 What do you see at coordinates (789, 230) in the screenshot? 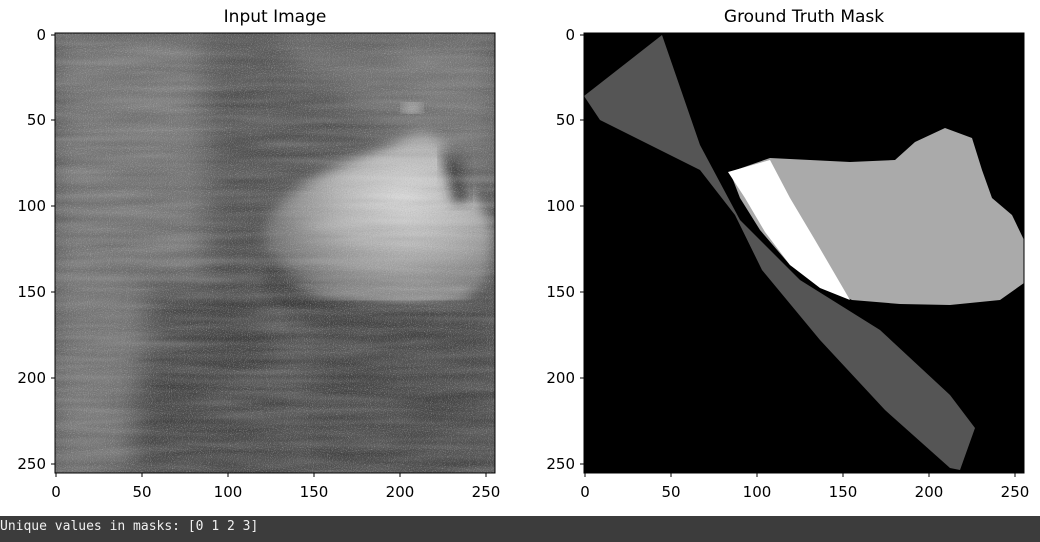
I see `mask-class-3-region` at bounding box center [789, 230].